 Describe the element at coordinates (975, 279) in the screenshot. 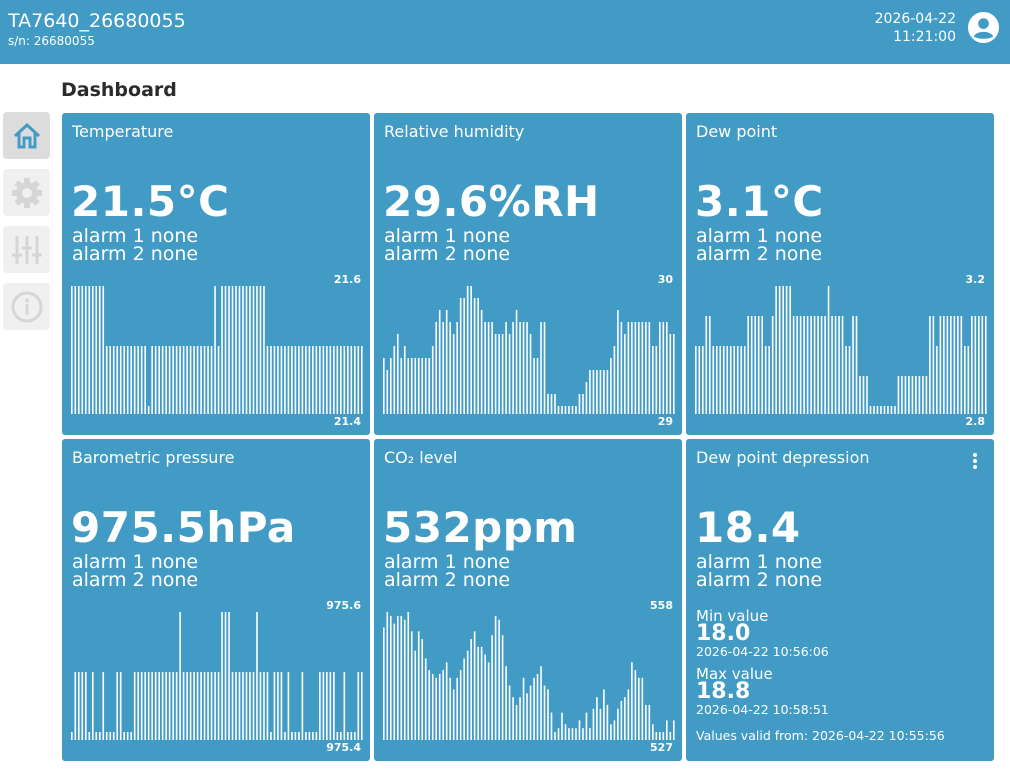

I see `chart-max-label: 3.2` at that location.